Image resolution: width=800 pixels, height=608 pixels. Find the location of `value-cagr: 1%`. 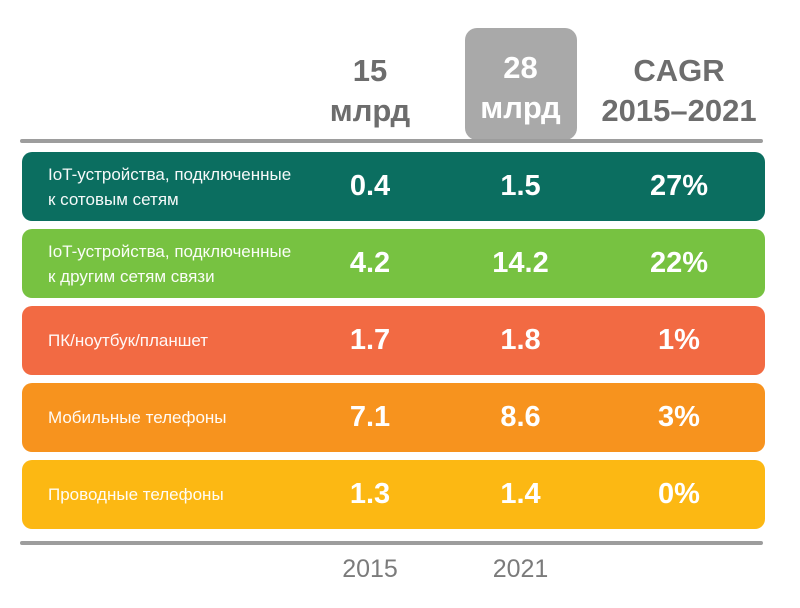

value-cagr: 1% is located at coordinates (679, 340).